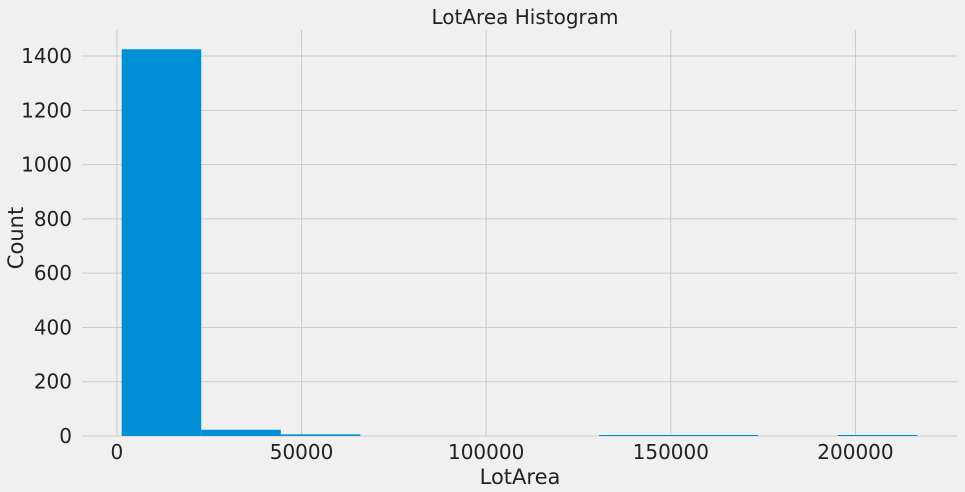 This screenshot has width=965, height=492. Describe the element at coordinates (16, 238) in the screenshot. I see `y-axis-label: Count` at that location.